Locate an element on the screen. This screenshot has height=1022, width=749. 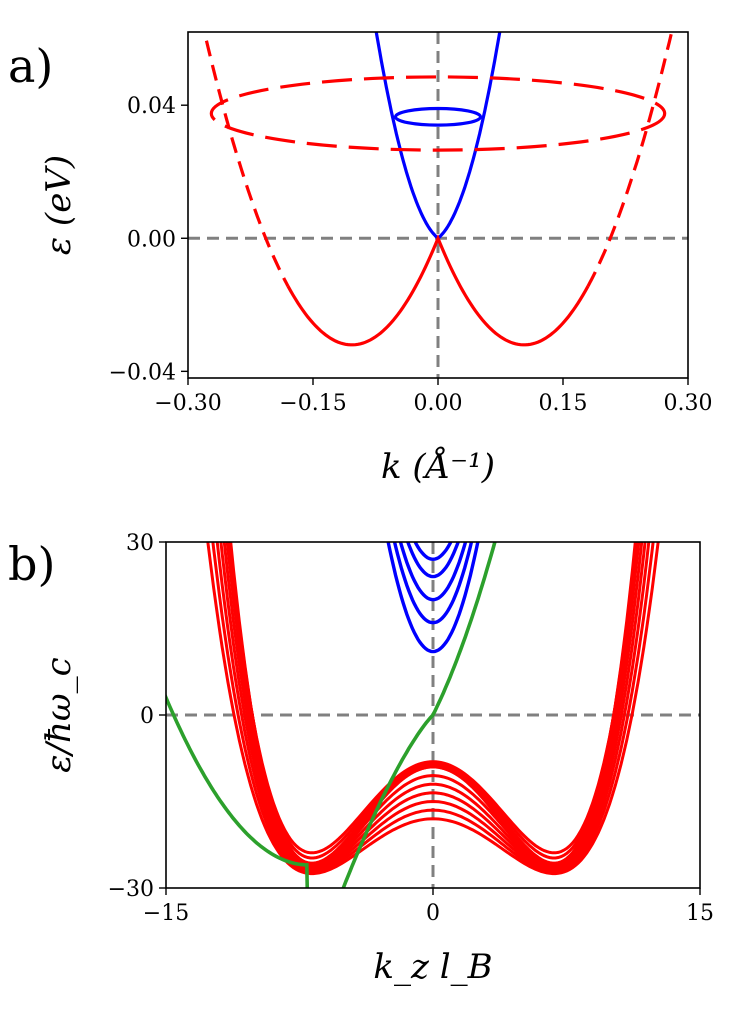
panel-a-valence-band is located at coordinates (438, 290).